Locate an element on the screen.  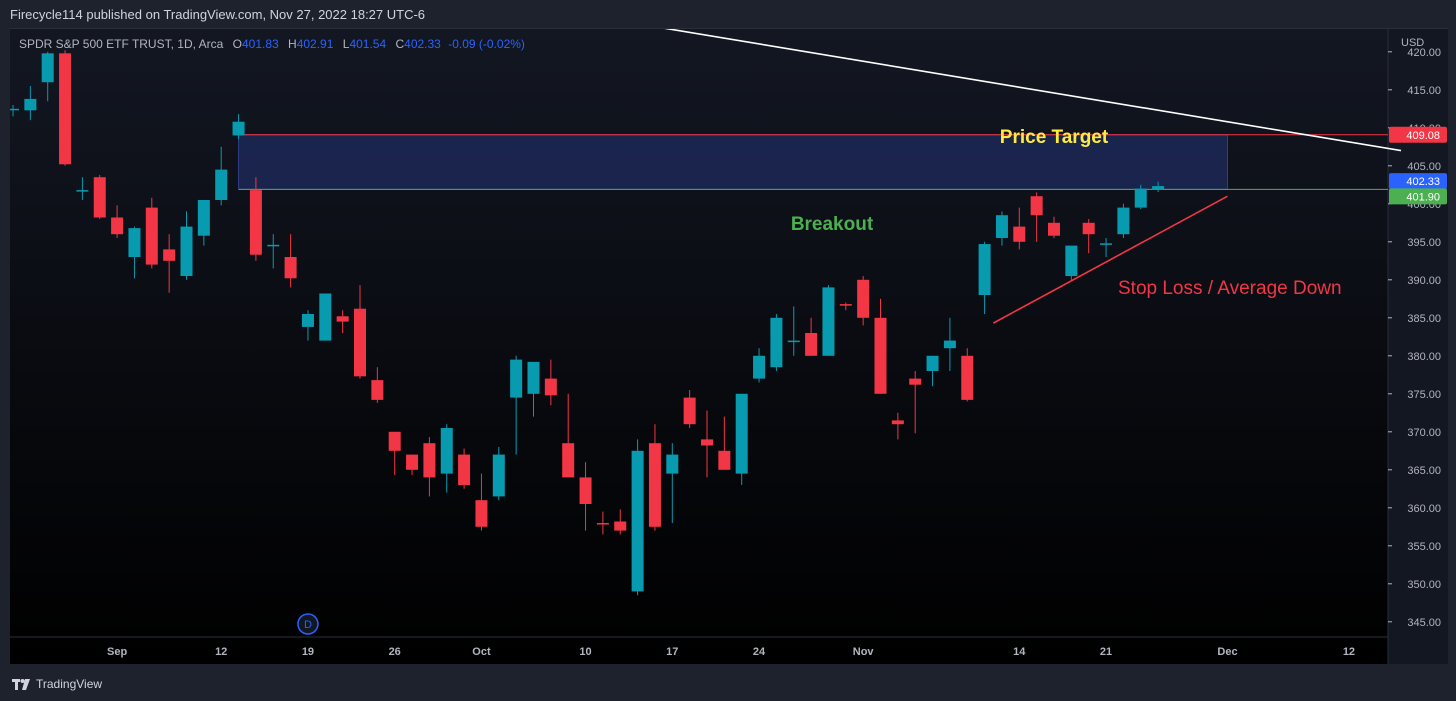
x-tick-label: Nov is located at coordinates (864, 652).